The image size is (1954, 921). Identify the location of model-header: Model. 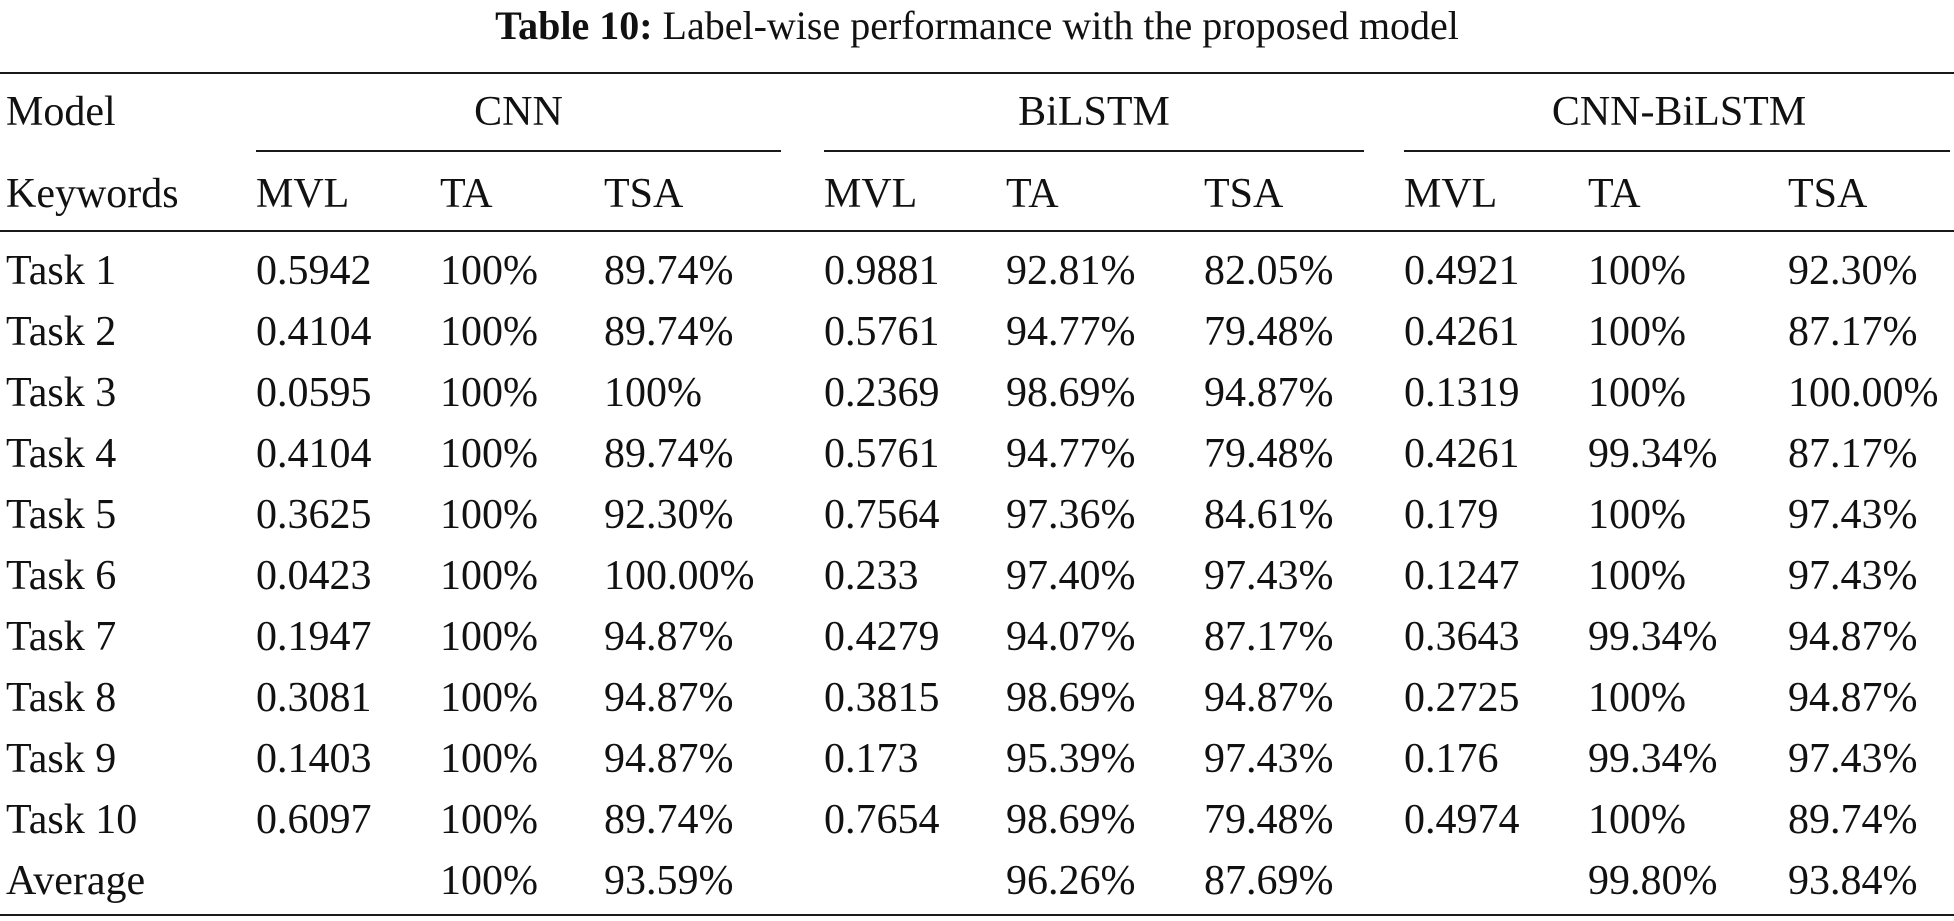
(61, 112).